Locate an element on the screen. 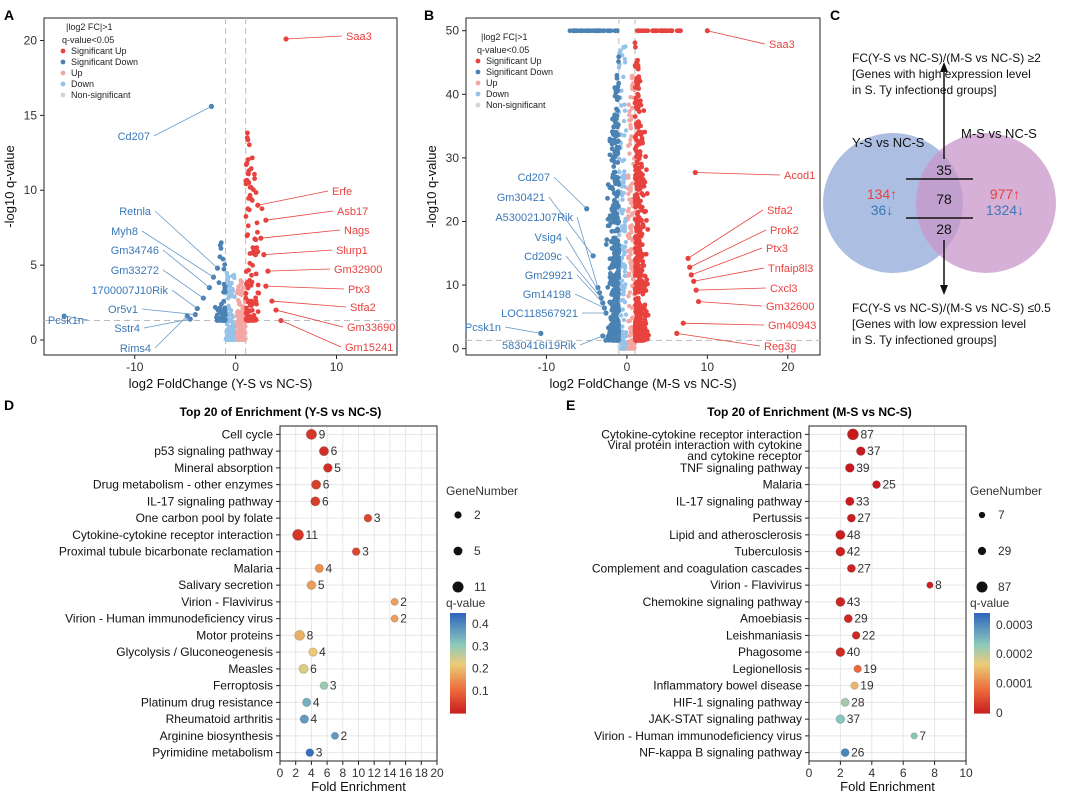 The height and width of the screenshot is (809, 1080). term-label: Lipid and atherosclerosis is located at coordinates (735, 535).